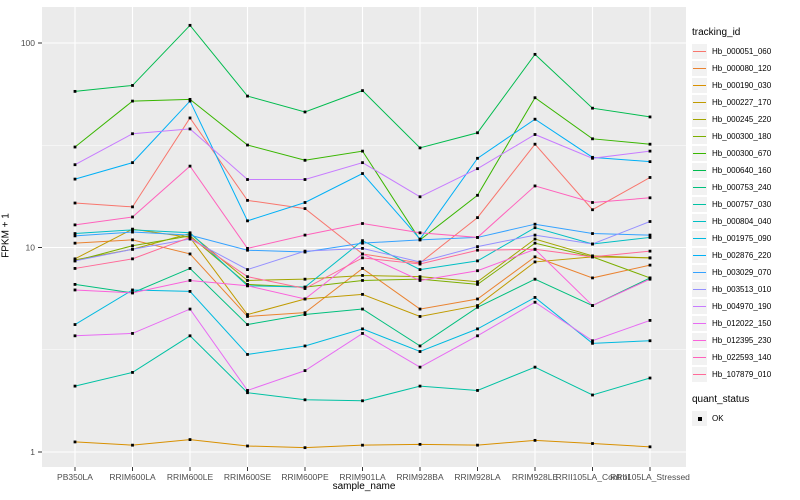 Image resolution: width=800 pixels, height=500 pixels. Describe the element at coordinates (742, 102) in the screenshot. I see `legend-item-label: Hb_000227_170` at that location.